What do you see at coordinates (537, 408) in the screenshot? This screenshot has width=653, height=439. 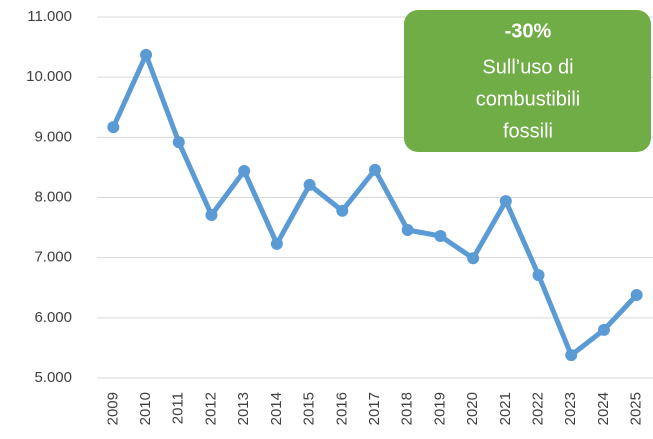 I see `x-tick-label: 2022` at bounding box center [537, 408].